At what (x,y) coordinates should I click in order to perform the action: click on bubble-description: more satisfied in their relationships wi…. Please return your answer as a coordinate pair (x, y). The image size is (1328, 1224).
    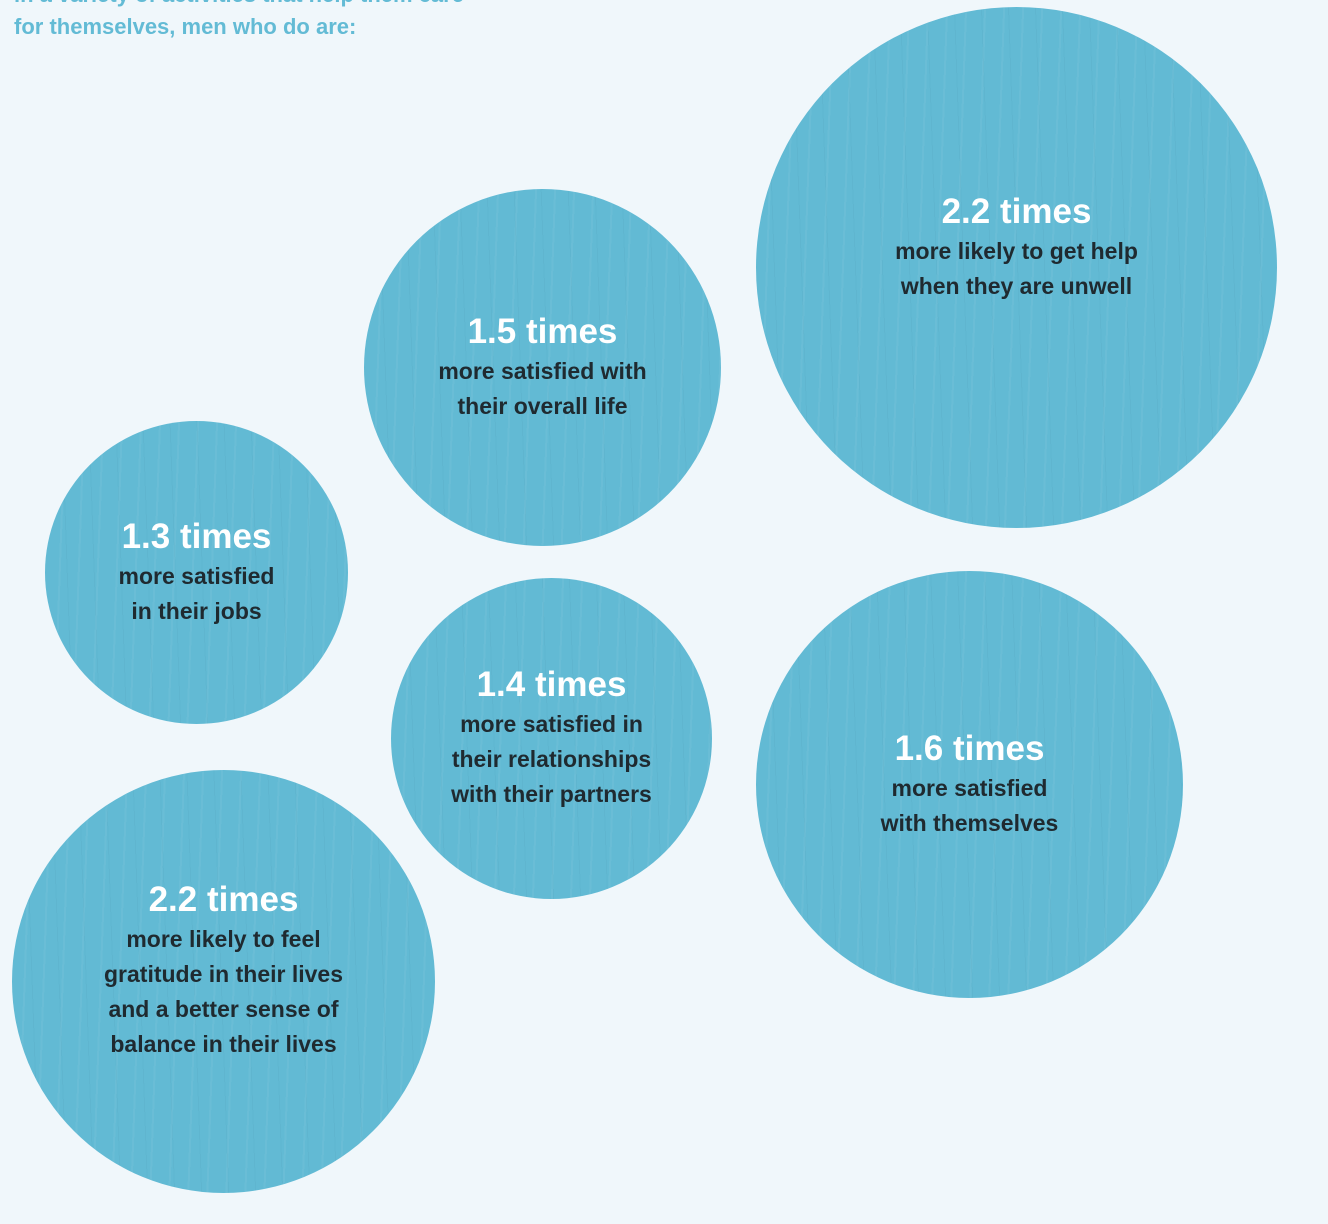
    Looking at the image, I should click on (551, 759).